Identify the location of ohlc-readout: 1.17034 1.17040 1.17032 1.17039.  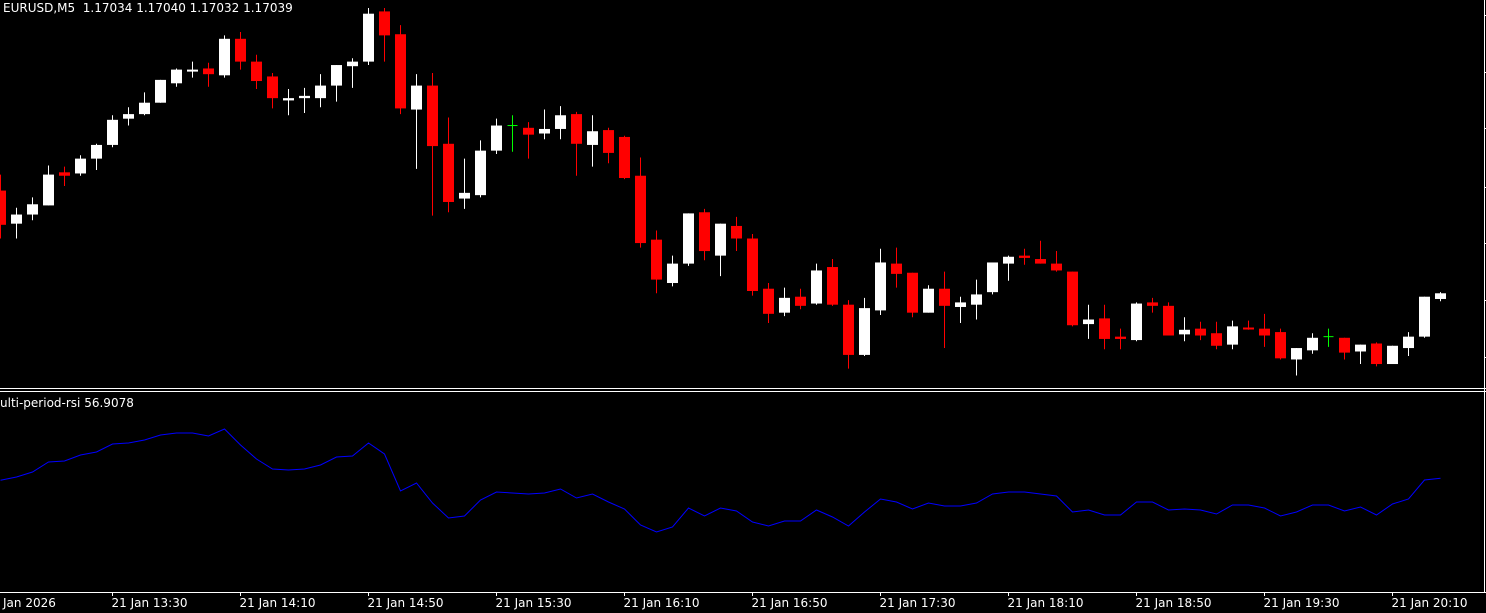
(187, 8).